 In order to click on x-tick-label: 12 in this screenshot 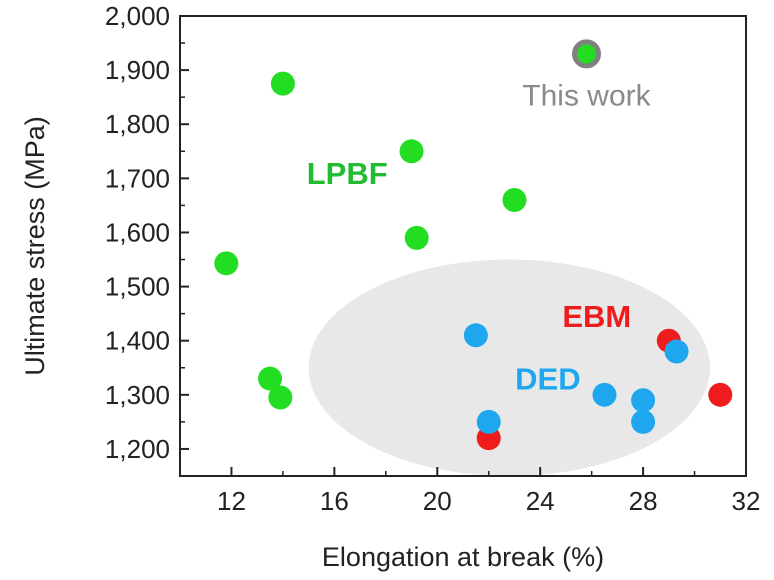, I will do `click(231, 501)`.